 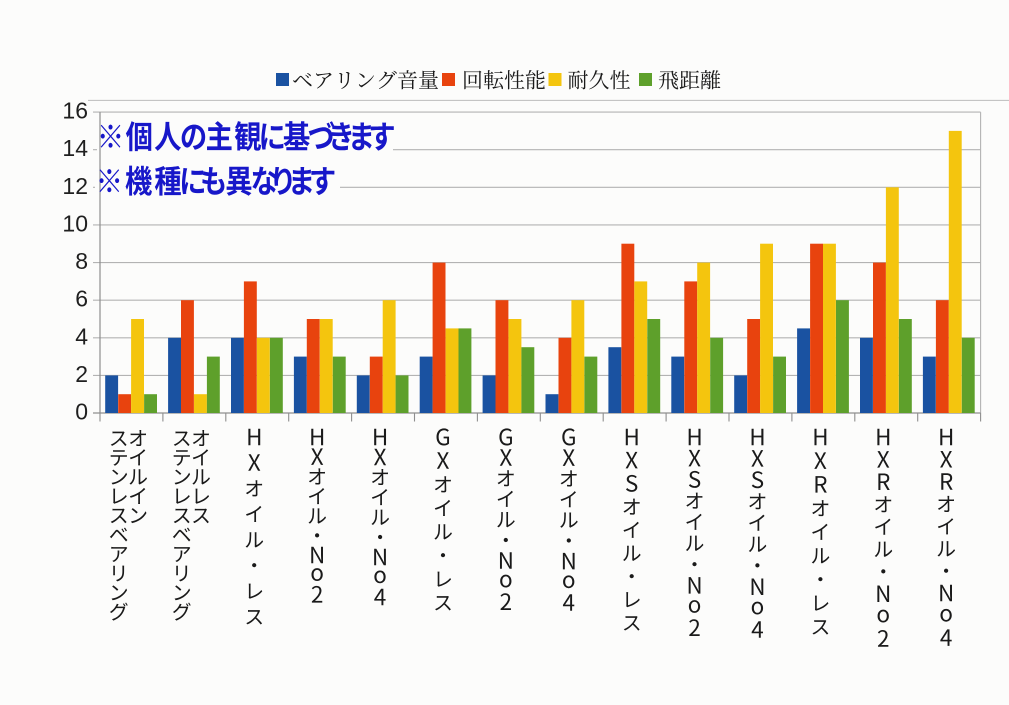 What do you see at coordinates (81, 336) in the screenshot?
I see `svg-text: 4` at bounding box center [81, 336].